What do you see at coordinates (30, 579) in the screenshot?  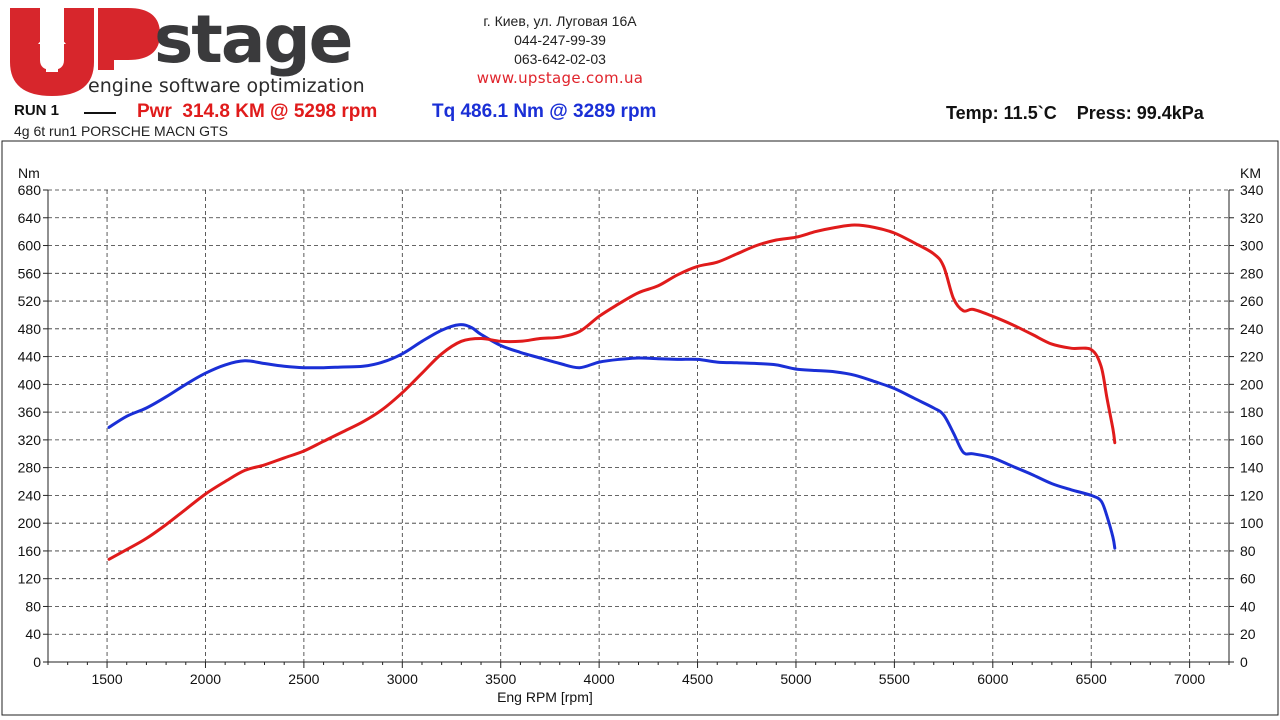 I see `y-tick-label-left: 120` at bounding box center [30, 579].